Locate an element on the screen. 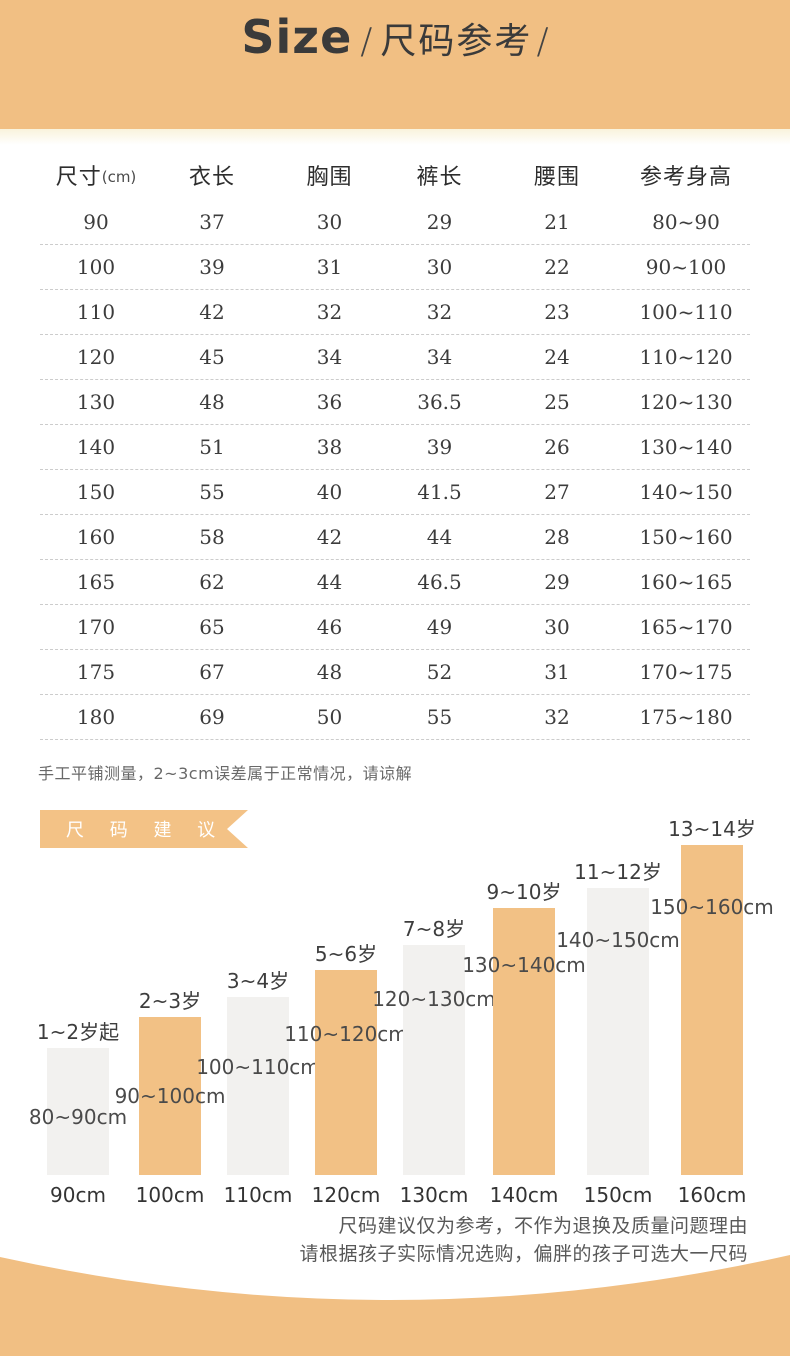 The width and height of the screenshot is (790, 1356). column-header: 尺寸 (cm) is located at coordinates (96, 175).